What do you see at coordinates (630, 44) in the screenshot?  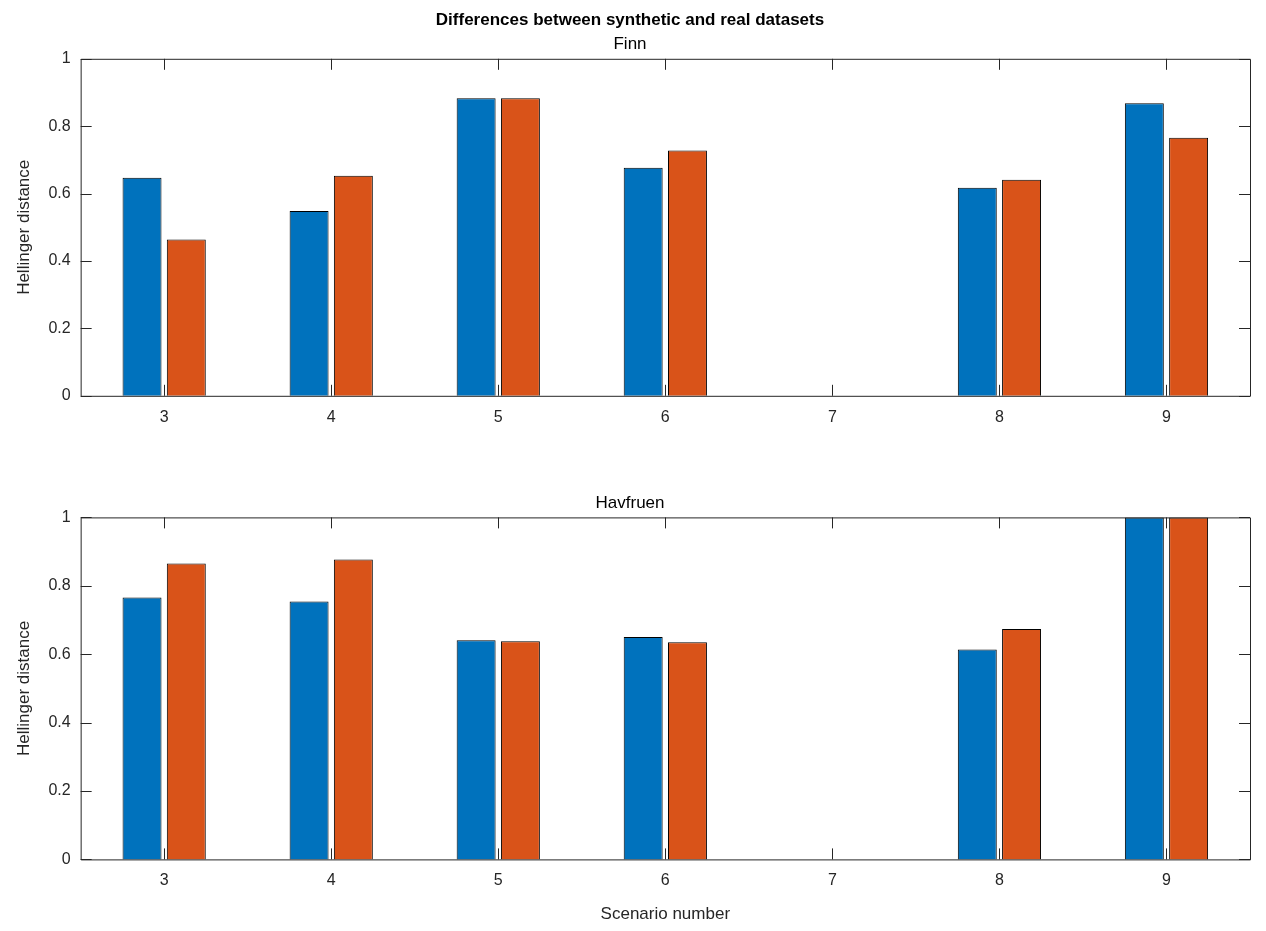 I see `chart-subtitle: Finn` at bounding box center [630, 44].